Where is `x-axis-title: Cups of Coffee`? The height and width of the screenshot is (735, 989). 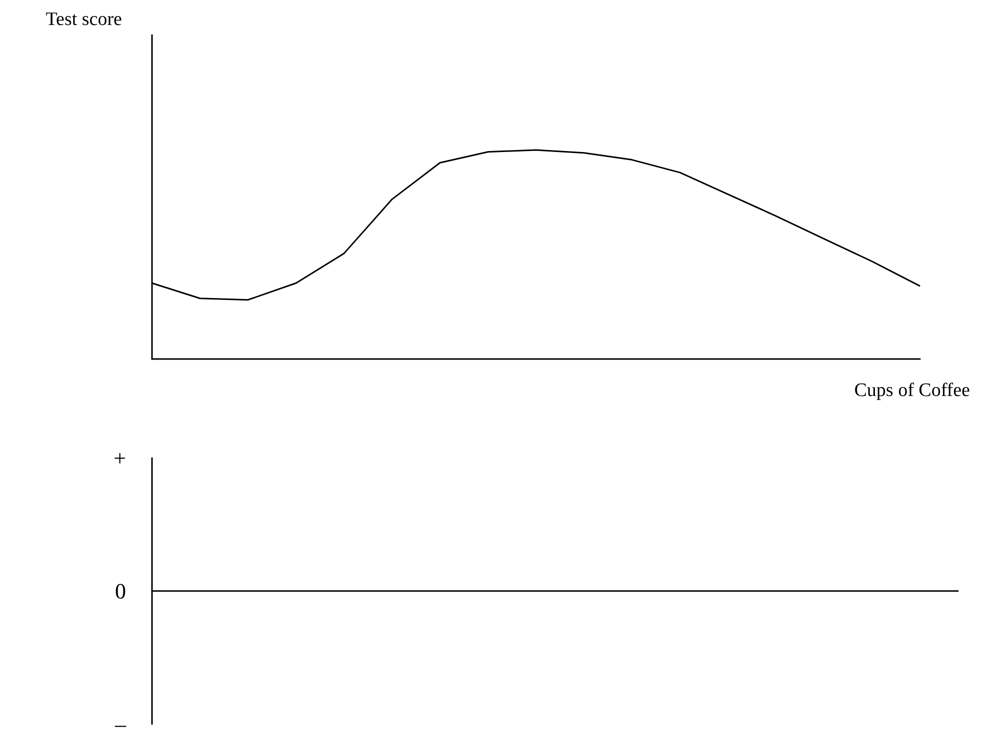 x-axis-title: Cups of Coffee is located at coordinates (912, 390).